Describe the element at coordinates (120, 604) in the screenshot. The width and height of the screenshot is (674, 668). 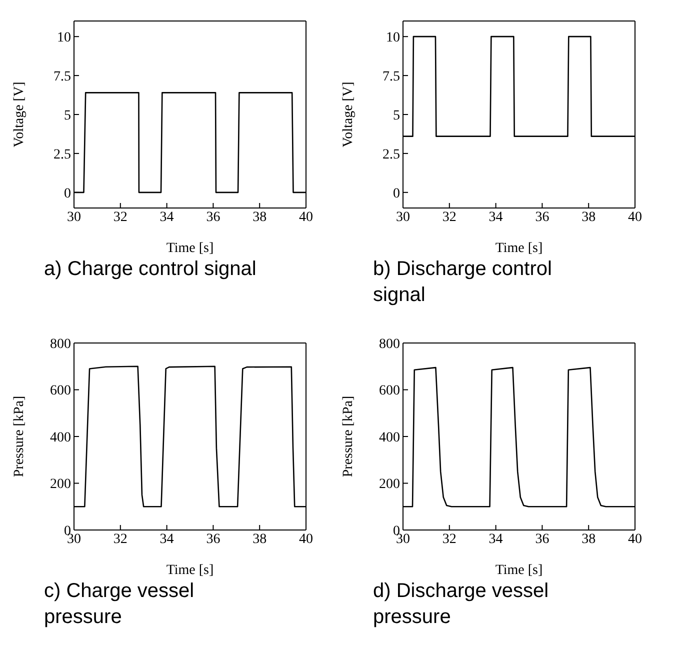
I see `text: c) Charge vessel pressure` at that location.